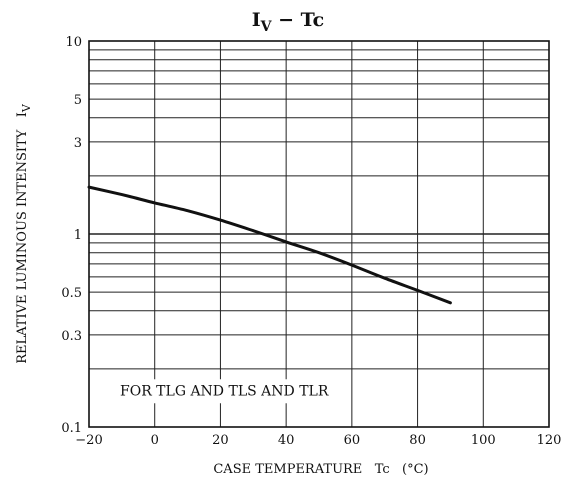 The height and width of the screenshot is (494, 574). I want to click on x-tick-label: 40, so click(286, 440).